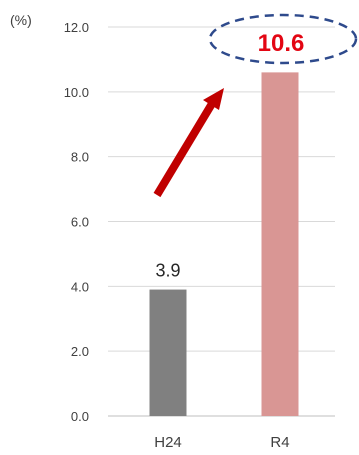 The width and height of the screenshot is (359, 455). I want to click on y-tick-label: 4.0, so click(80, 286).